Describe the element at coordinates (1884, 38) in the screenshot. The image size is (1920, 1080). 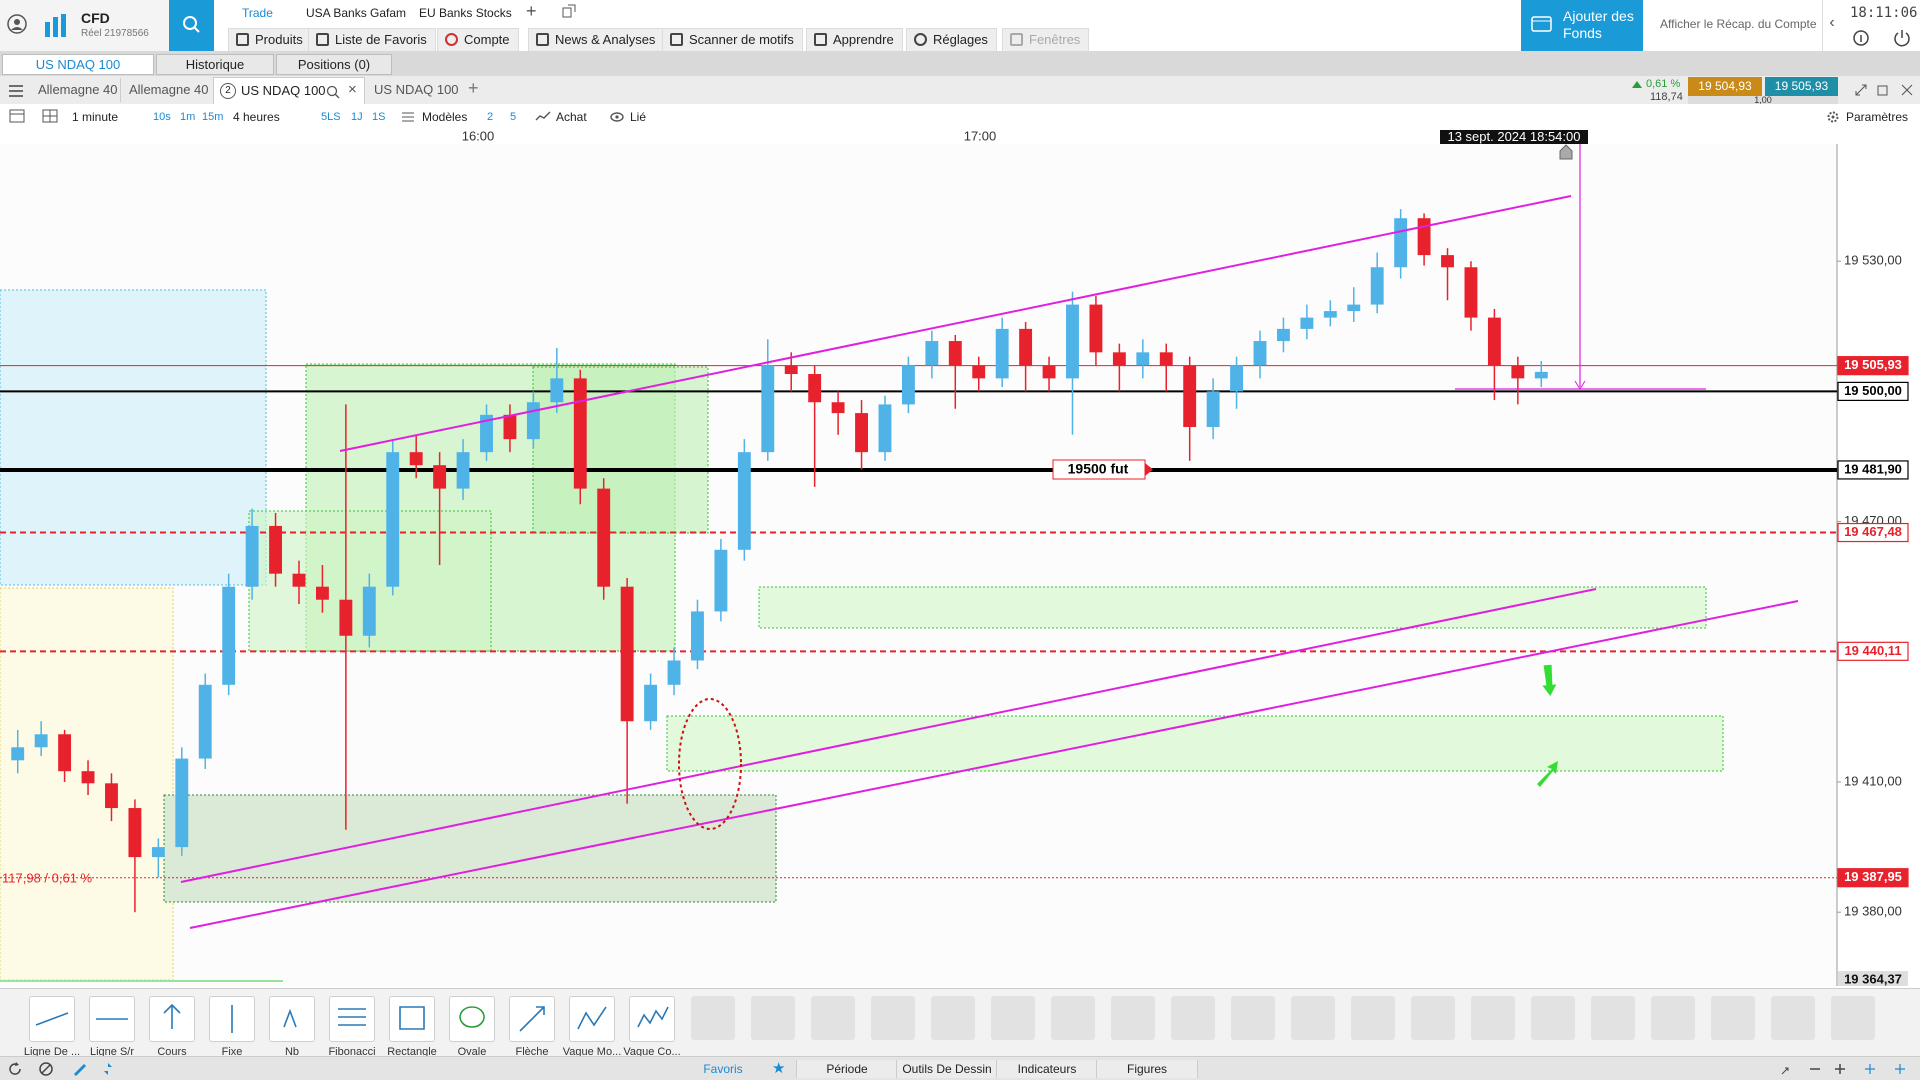
I see `window-icons` at that location.